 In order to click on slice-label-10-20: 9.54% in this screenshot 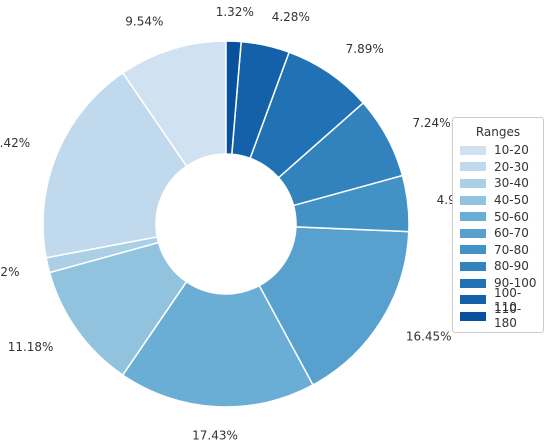, I will do `click(144, 21)`.